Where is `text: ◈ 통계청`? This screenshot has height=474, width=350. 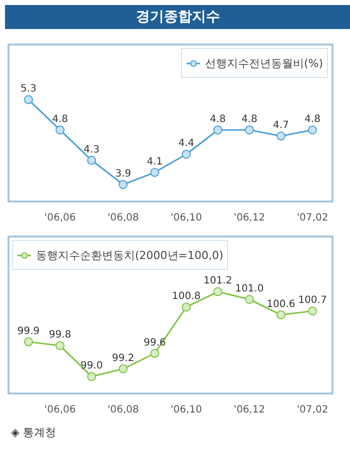
text: ◈ 통계청 is located at coordinates (33, 433).